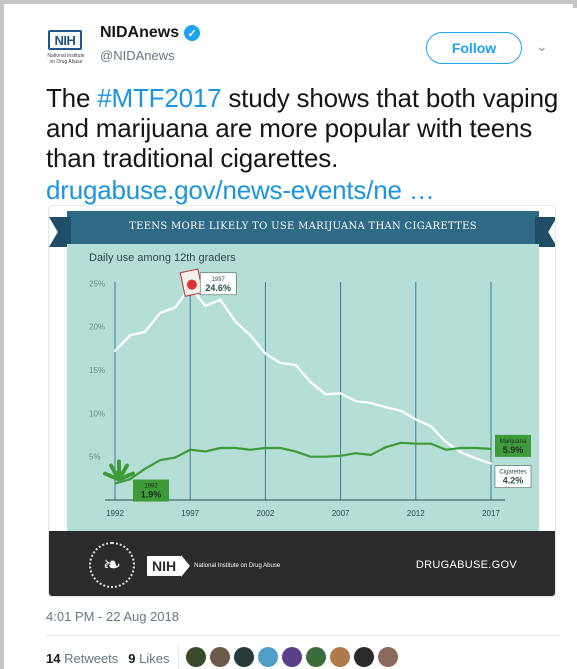 The height and width of the screenshot is (669, 577). I want to click on marijuana-annotation-label: Marijuana, so click(513, 442).